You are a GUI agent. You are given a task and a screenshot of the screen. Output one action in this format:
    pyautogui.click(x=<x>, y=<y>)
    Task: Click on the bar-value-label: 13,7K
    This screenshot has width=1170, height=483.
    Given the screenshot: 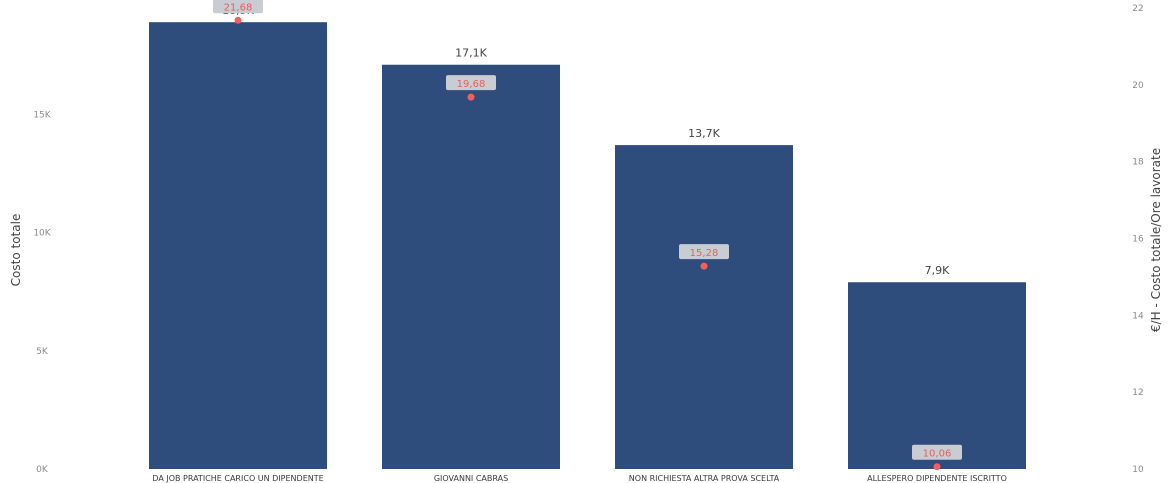 What is the action you would take?
    pyautogui.click(x=704, y=133)
    